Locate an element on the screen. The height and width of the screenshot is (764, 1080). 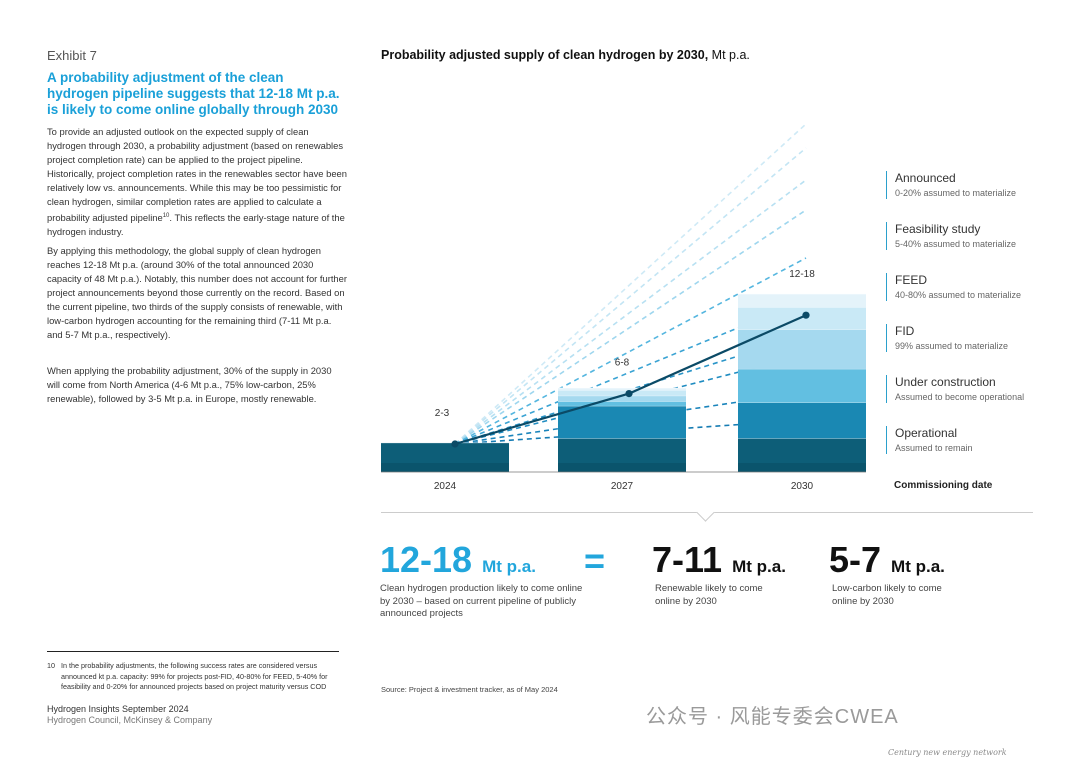
equals-sign: = is located at coordinates (595, 560).